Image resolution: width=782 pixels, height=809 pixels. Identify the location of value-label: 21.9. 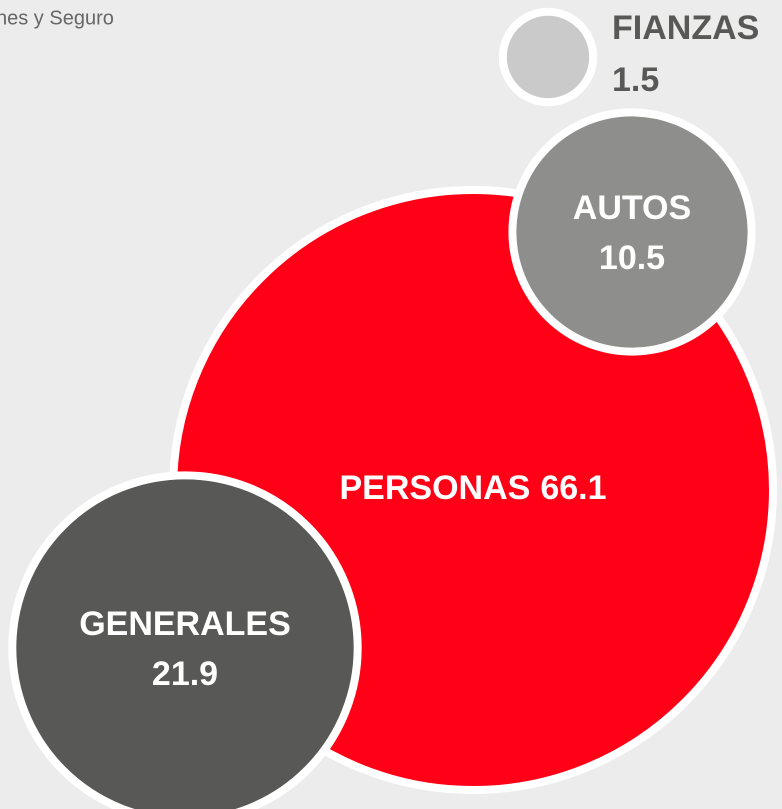
(185, 674).